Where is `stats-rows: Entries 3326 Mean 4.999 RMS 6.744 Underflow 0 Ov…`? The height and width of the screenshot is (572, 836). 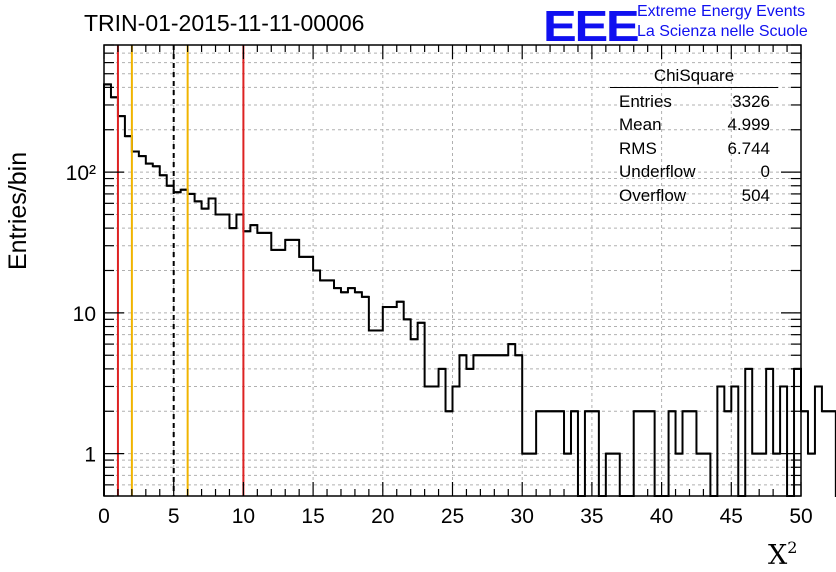
stats-rows: Entries 3326 Mean 4.999 RMS 6.744 Underflow 0 Ov… is located at coordinates (694, 148).